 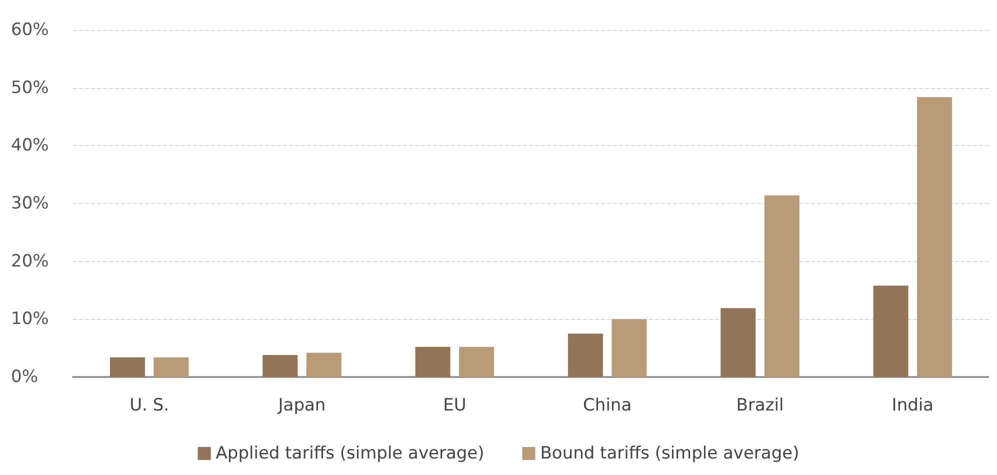 I want to click on x-tick-label: China, so click(x=607, y=406).